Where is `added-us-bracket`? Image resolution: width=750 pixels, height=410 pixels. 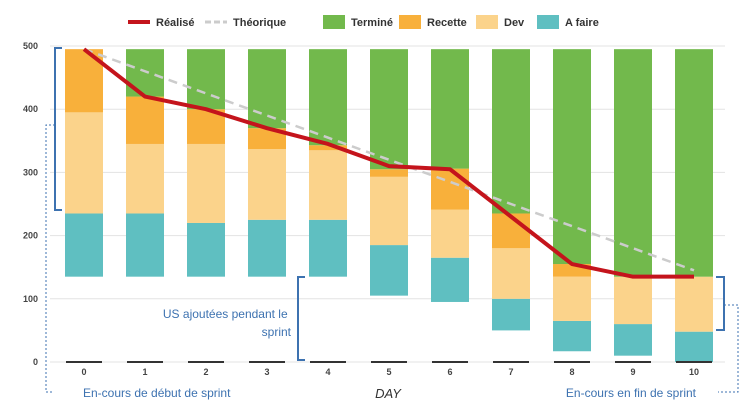 added-us-bracket is located at coordinates (301, 318).